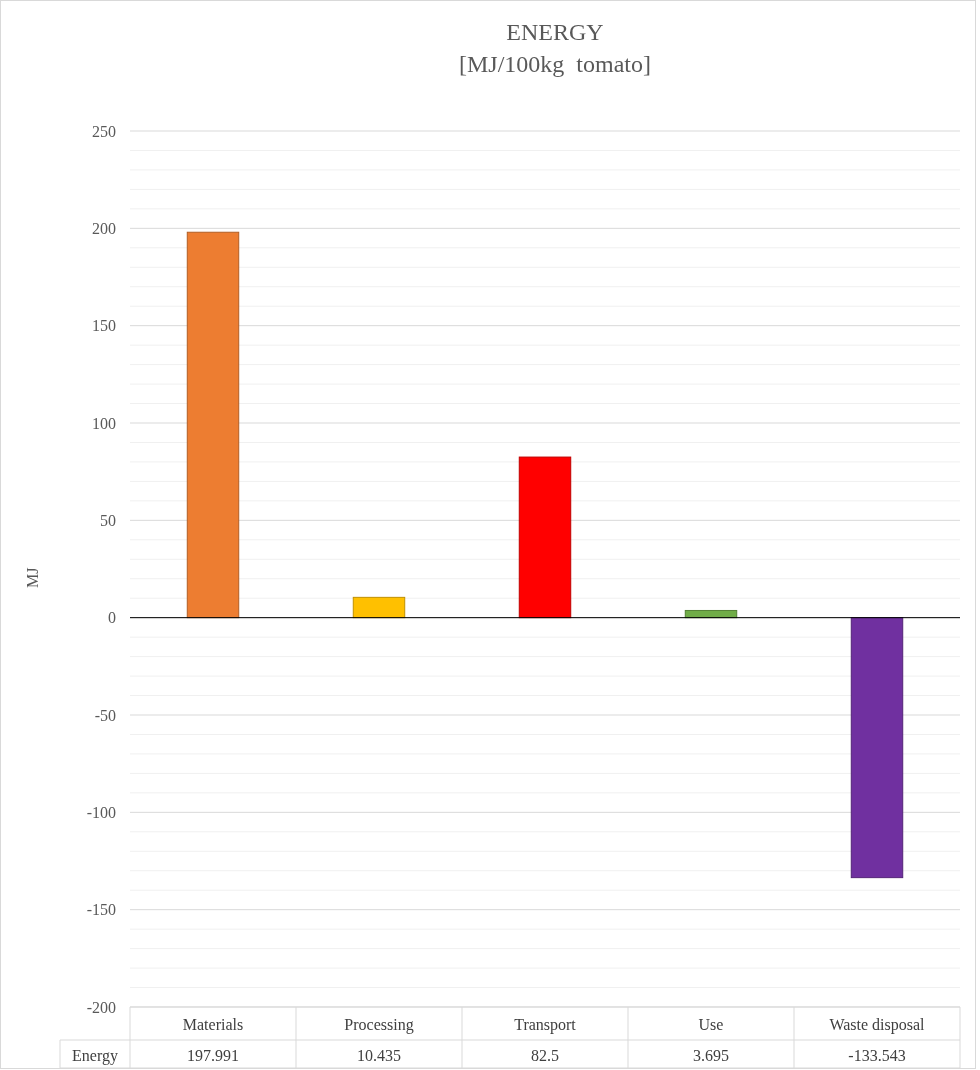  What do you see at coordinates (877, 1055) in the screenshot?
I see `data-label: -133.543` at bounding box center [877, 1055].